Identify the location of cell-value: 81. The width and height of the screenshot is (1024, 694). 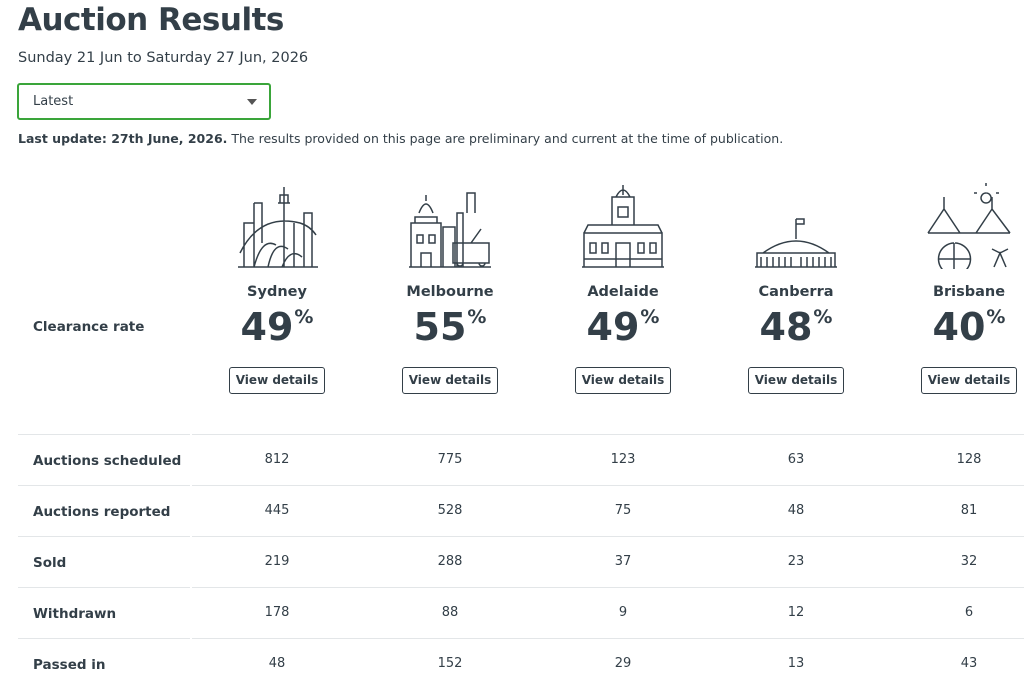
(969, 510).